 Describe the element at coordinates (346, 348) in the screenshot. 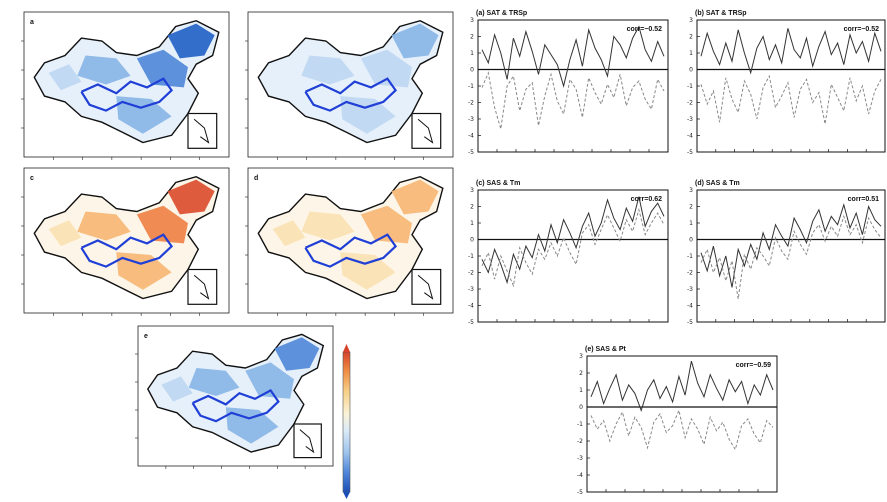

I see `colorbar-top-arrow` at that location.